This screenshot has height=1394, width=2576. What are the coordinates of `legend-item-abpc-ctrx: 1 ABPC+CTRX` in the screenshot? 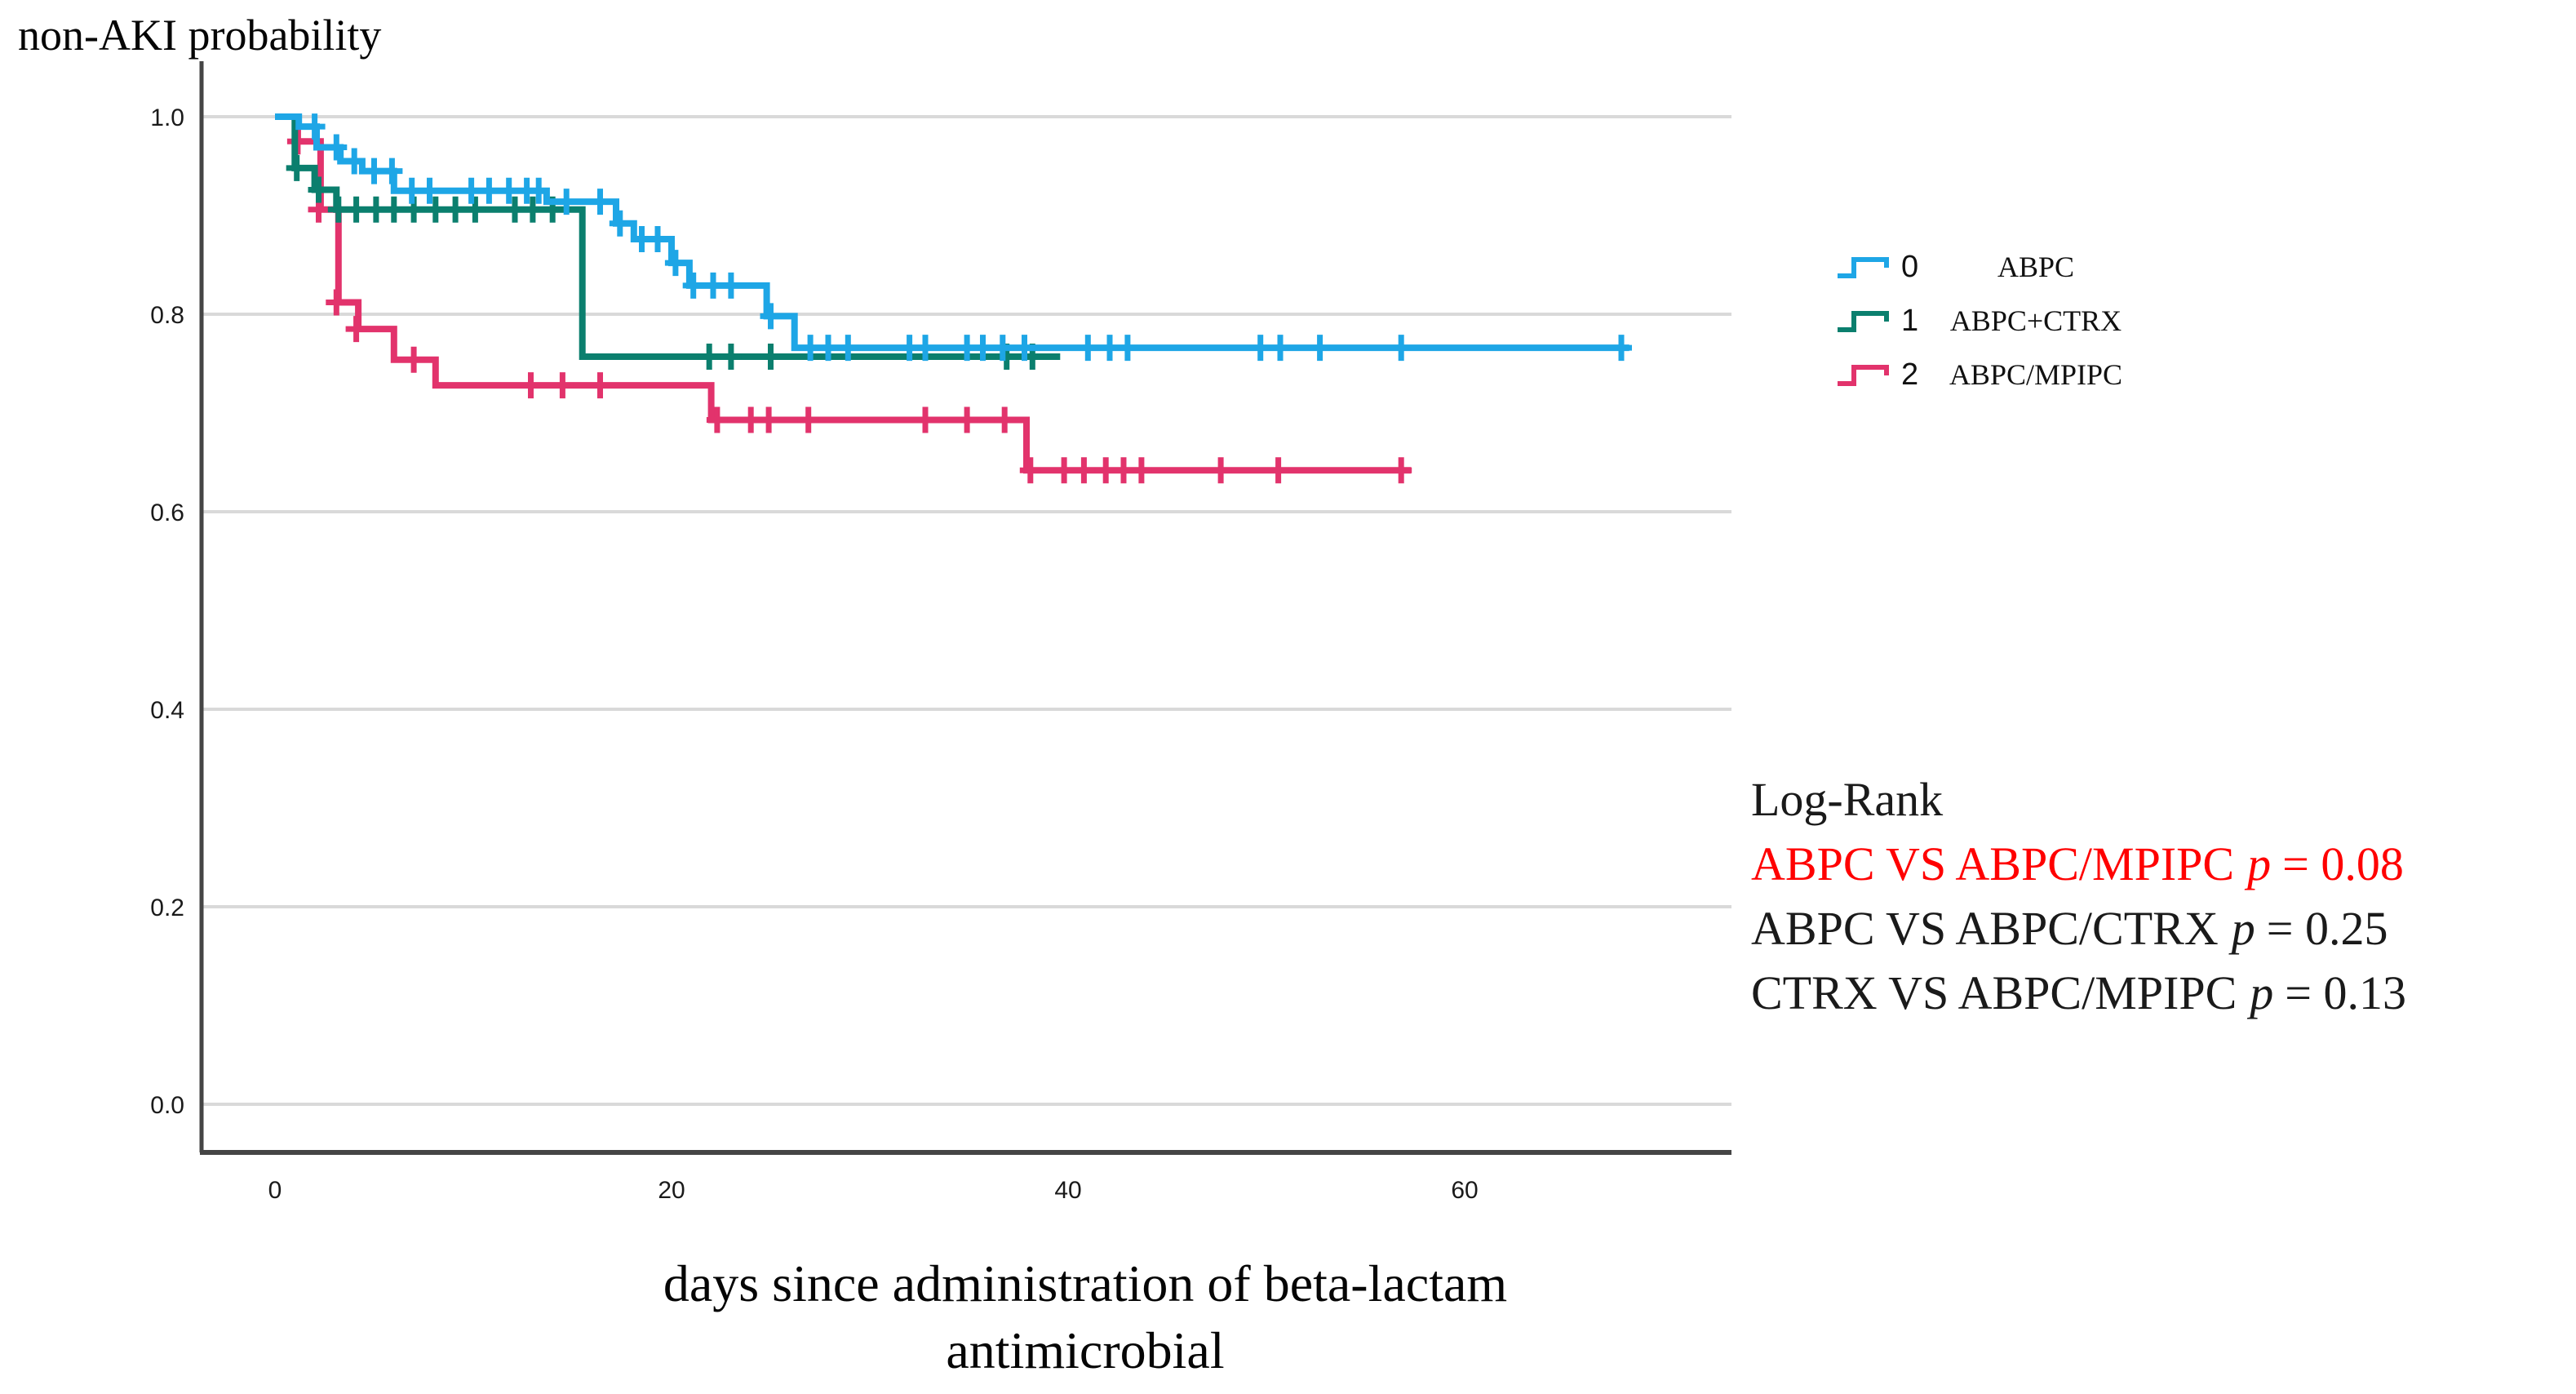 It's located at (1986, 321).